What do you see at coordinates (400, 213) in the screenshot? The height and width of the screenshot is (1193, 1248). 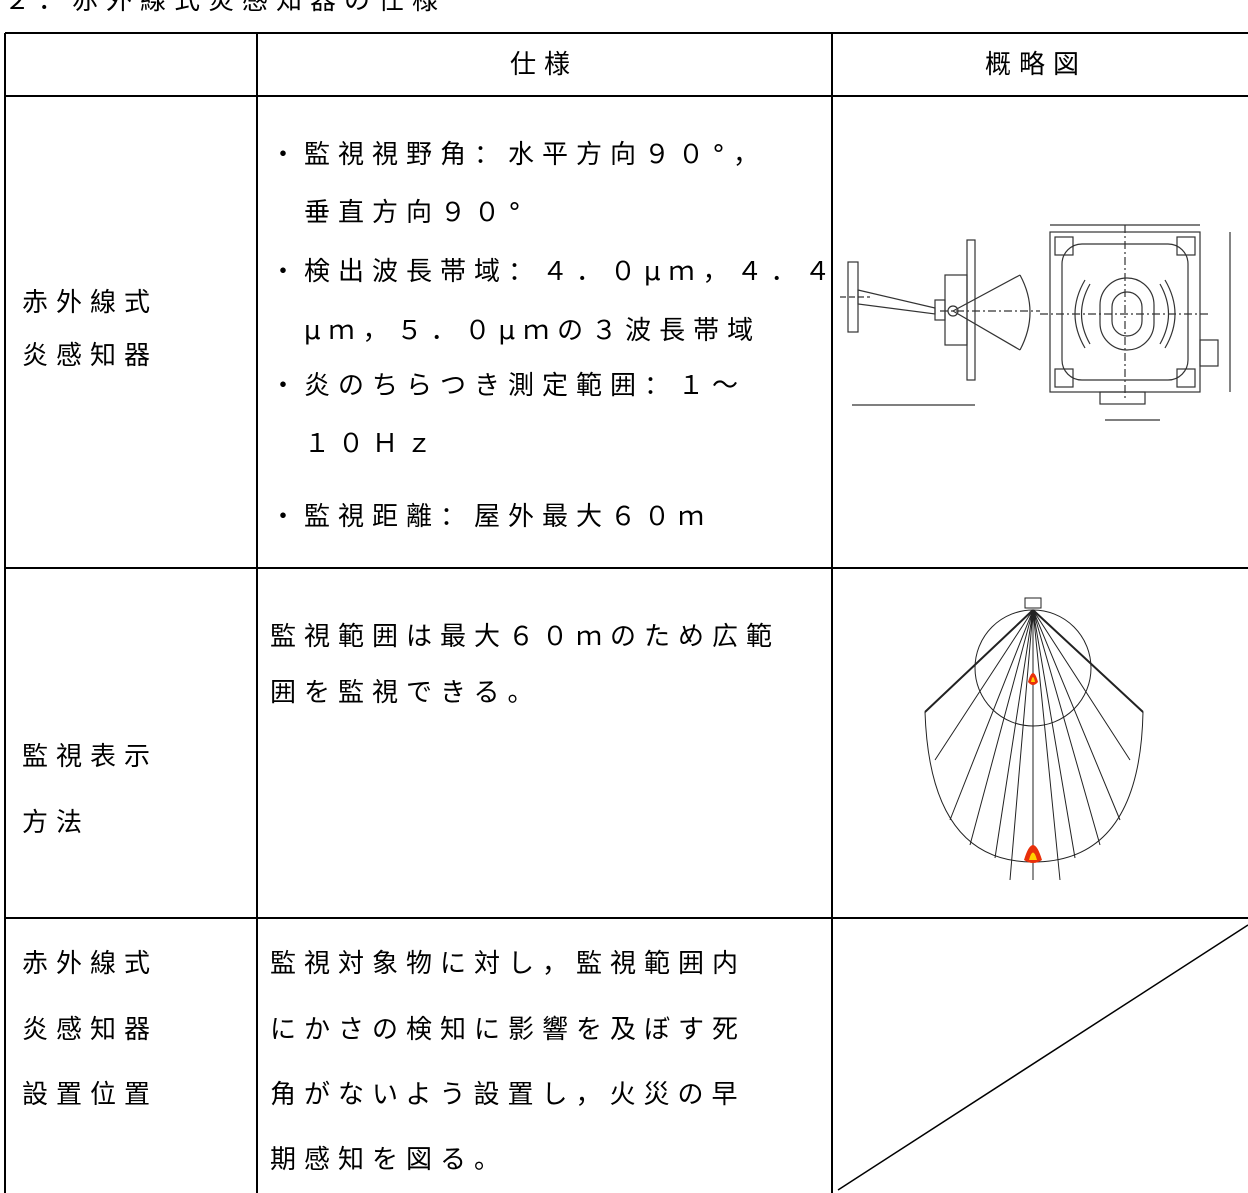 I see `spec-line: 垂直方向９０°` at bounding box center [400, 213].